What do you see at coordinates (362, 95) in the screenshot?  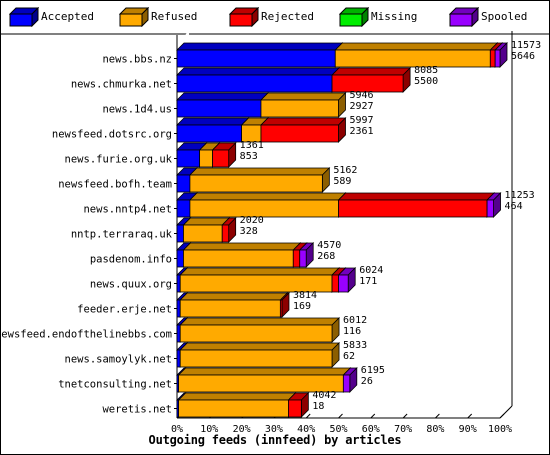 I see `value-label-total-news-1d4-us: 5946` at bounding box center [362, 95].